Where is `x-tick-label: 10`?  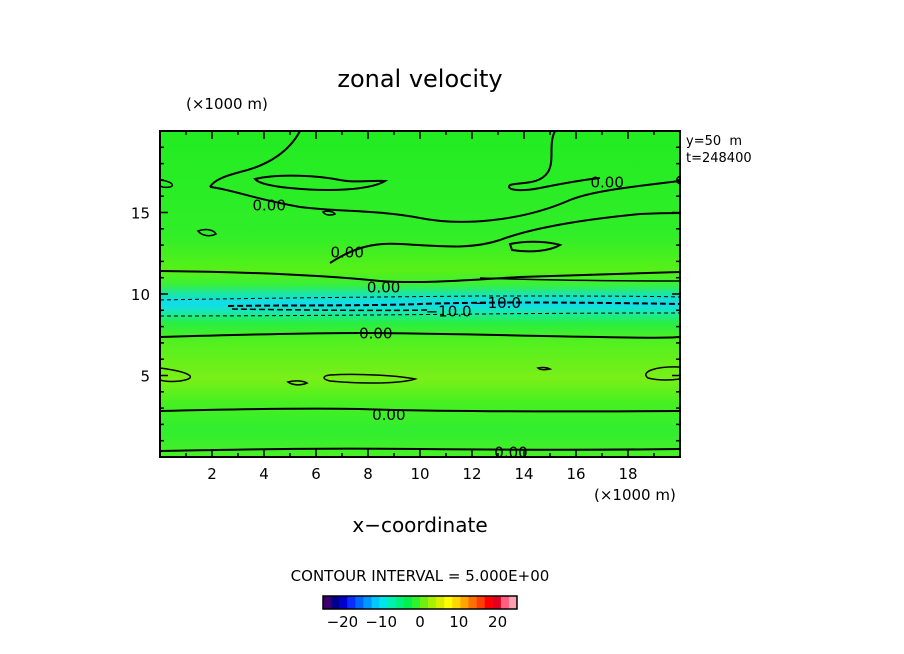 x-tick-label: 10 is located at coordinates (419, 474).